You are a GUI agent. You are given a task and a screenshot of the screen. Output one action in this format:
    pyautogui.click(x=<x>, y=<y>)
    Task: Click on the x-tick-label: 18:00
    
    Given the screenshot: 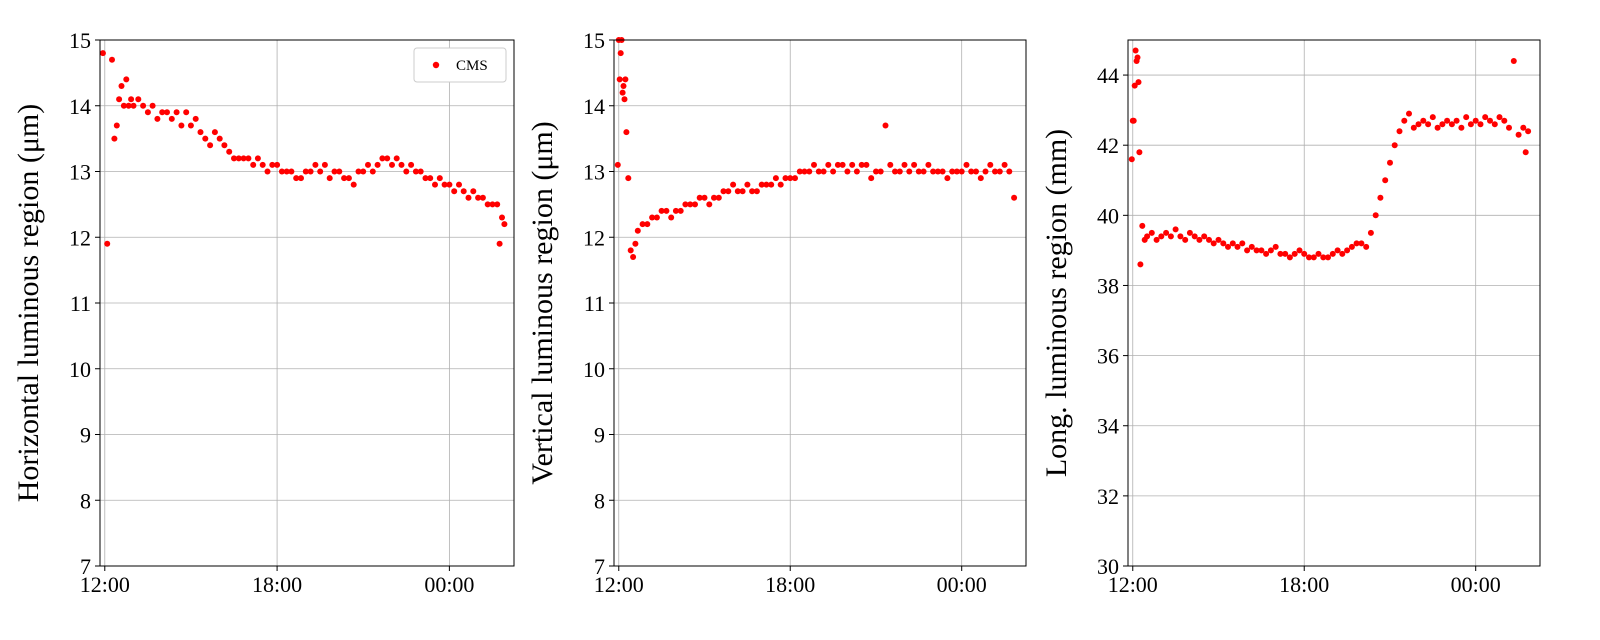 What is the action you would take?
    pyautogui.click(x=790, y=584)
    